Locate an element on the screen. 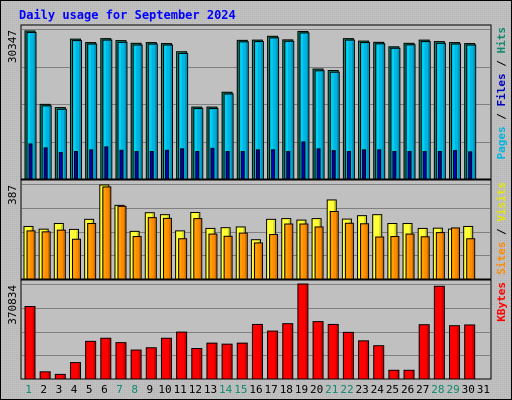  x-tick-label: 21 is located at coordinates (331, 389).